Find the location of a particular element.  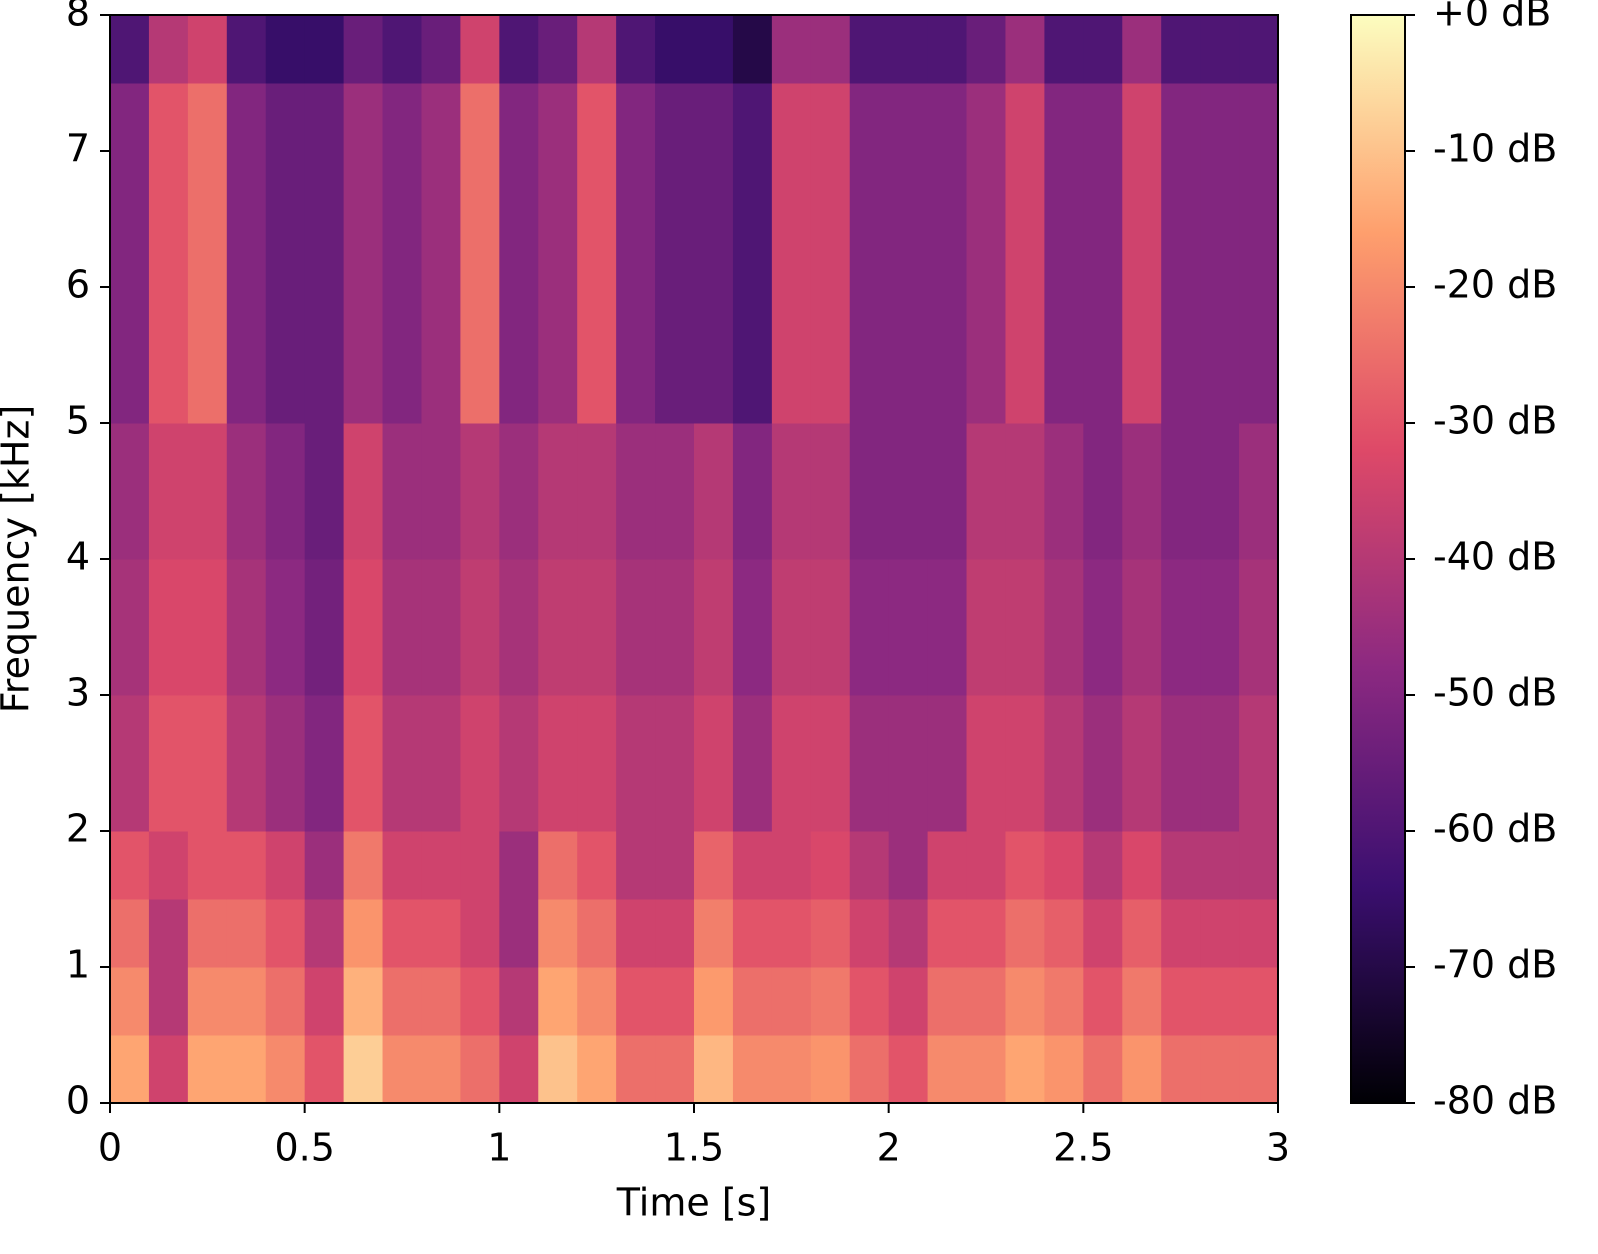

y-tick-label: 6 is located at coordinates (78, 285).